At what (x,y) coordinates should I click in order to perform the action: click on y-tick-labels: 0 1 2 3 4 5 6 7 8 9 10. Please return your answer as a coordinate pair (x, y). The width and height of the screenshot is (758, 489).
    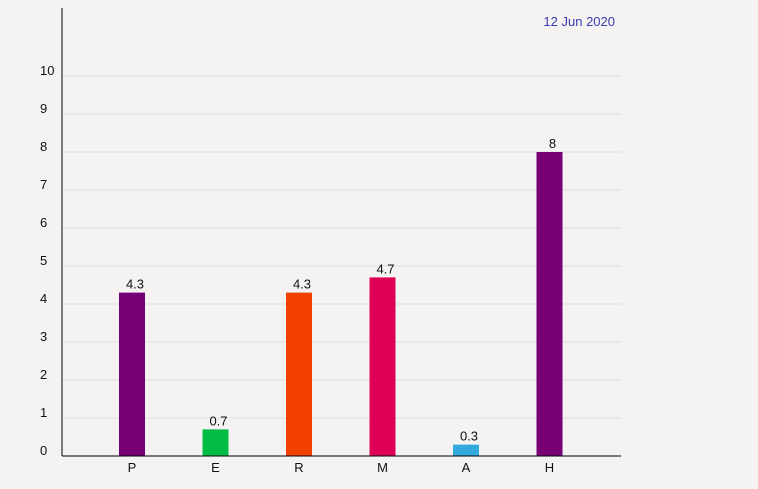
    Looking at the image, I should click on (47, 260).